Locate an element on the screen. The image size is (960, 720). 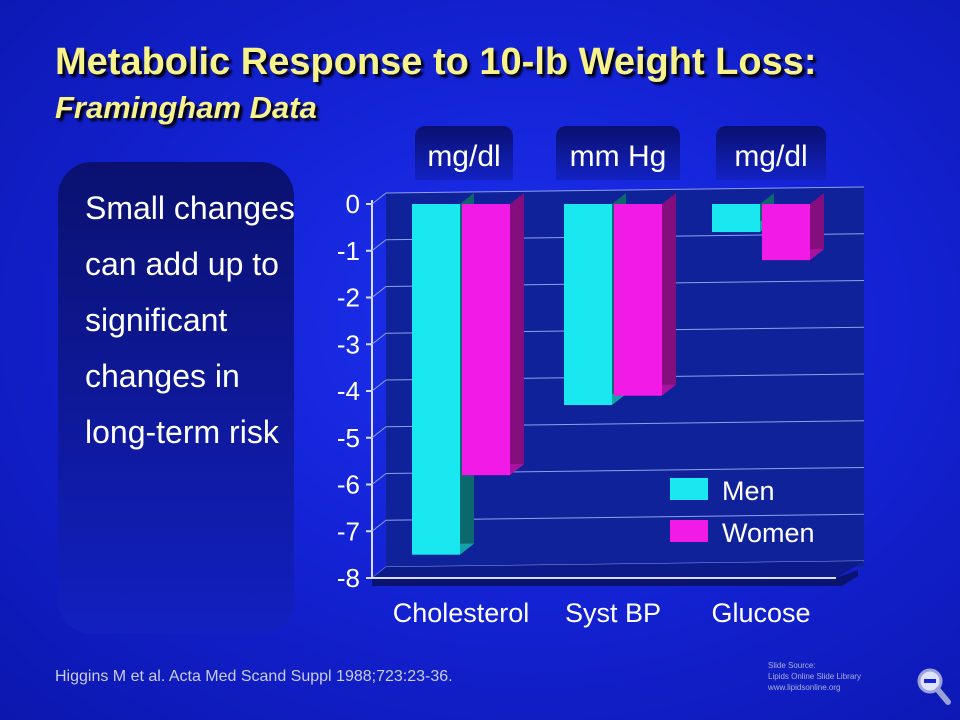
slide-subtitle: Framingham Data is located at coordinates (186, 107).